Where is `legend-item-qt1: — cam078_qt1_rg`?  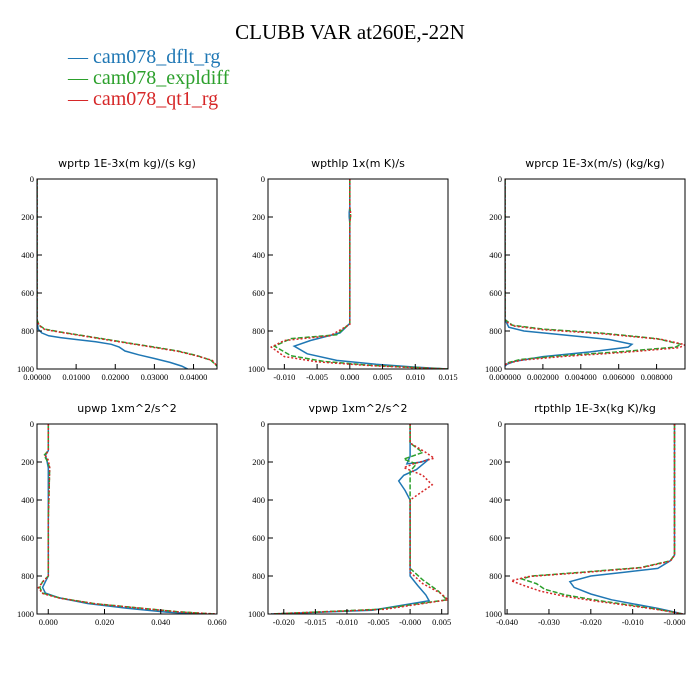 legend-item-qt1: — cam078_qt1_rg is located at coordinates (143, 99).